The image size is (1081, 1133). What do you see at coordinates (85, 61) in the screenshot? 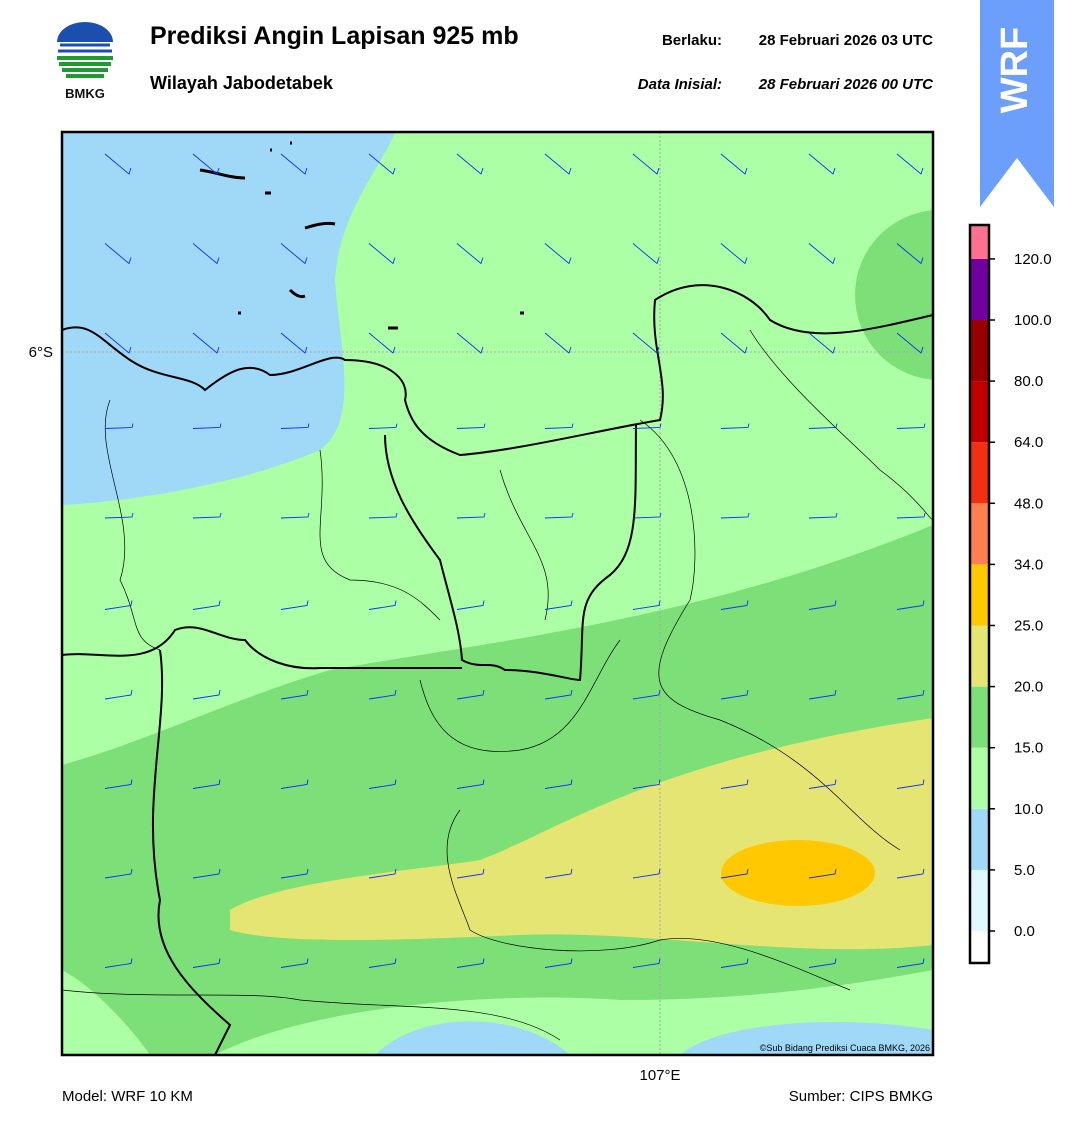
I see `logo: BMKG` at bounding box center [85, 61].